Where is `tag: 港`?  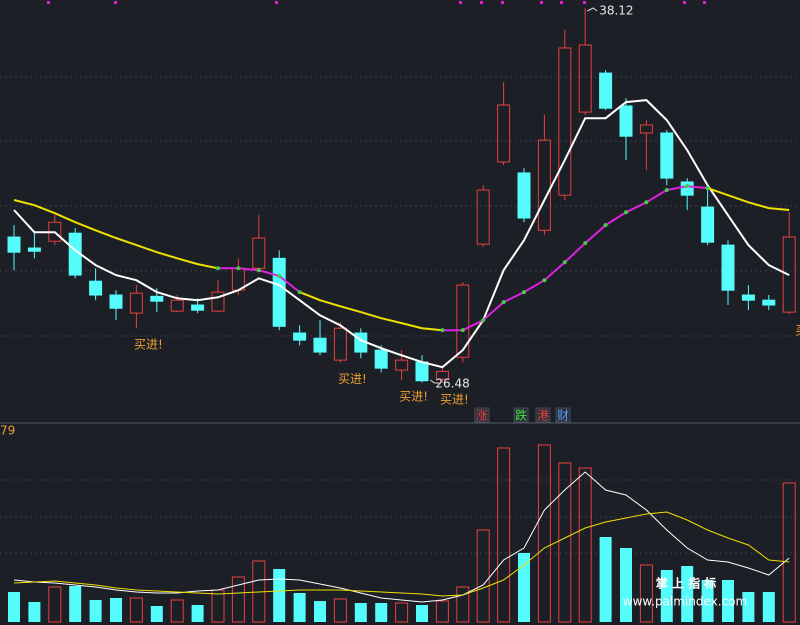 tag: 港 is located at coordinates (543, 416).